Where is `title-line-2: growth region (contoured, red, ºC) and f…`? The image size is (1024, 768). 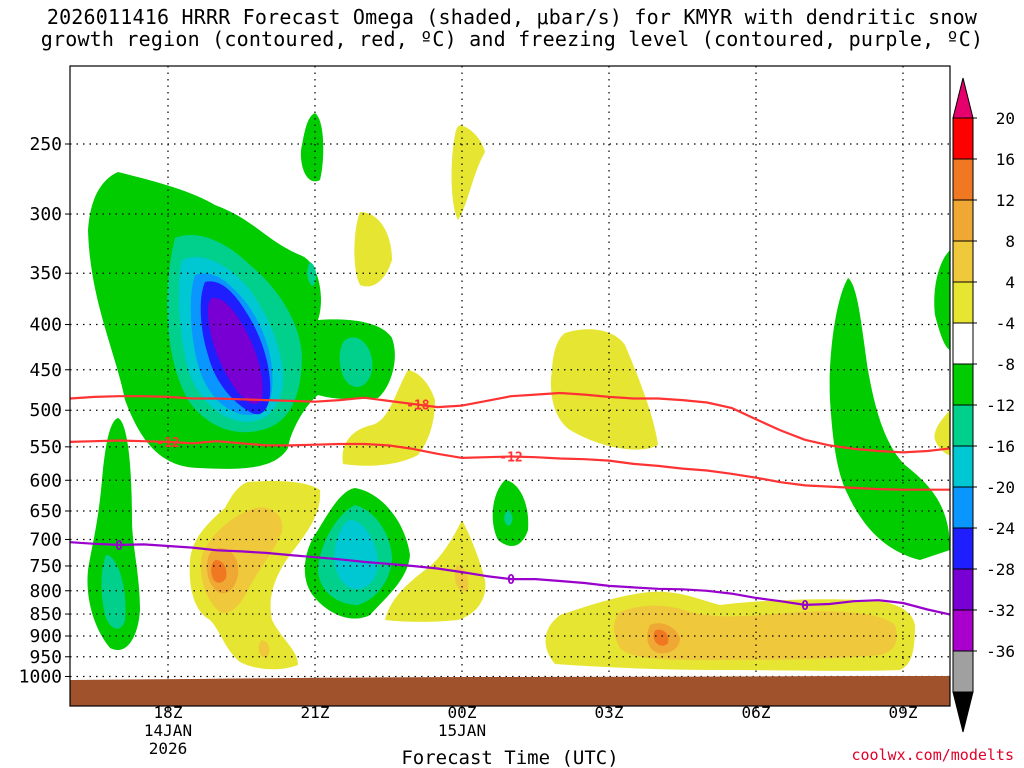
title-line-2: growth region (contoured, red, ºC) and f… is located at coordinates (512, 39).